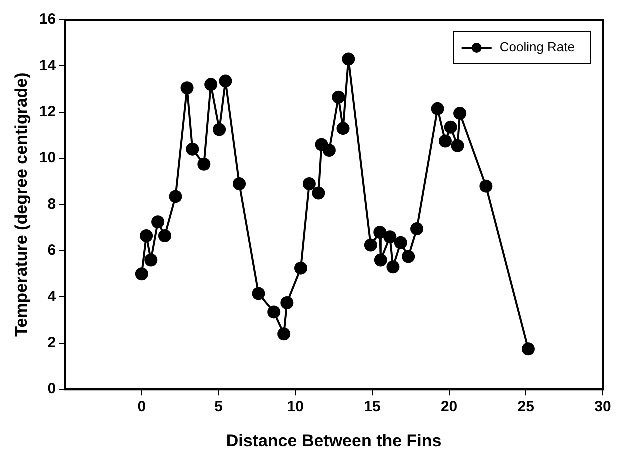  Describe the element at coordinates (526, 407) in the screenshot. I see `x-tick-label: 25` at that location.